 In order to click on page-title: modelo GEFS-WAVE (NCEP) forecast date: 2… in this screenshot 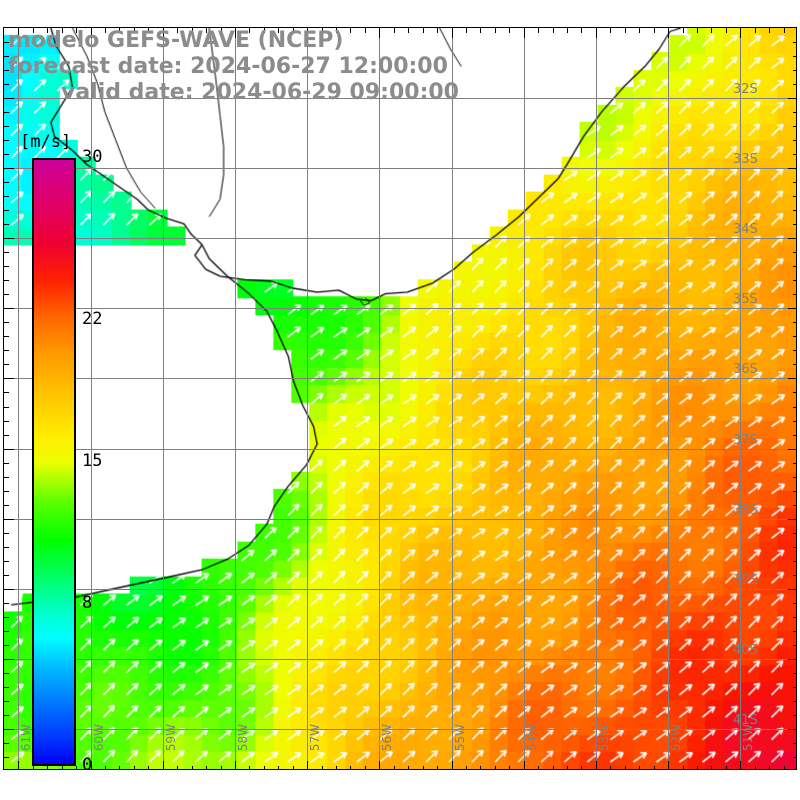, I will do `click(260, 67)`.